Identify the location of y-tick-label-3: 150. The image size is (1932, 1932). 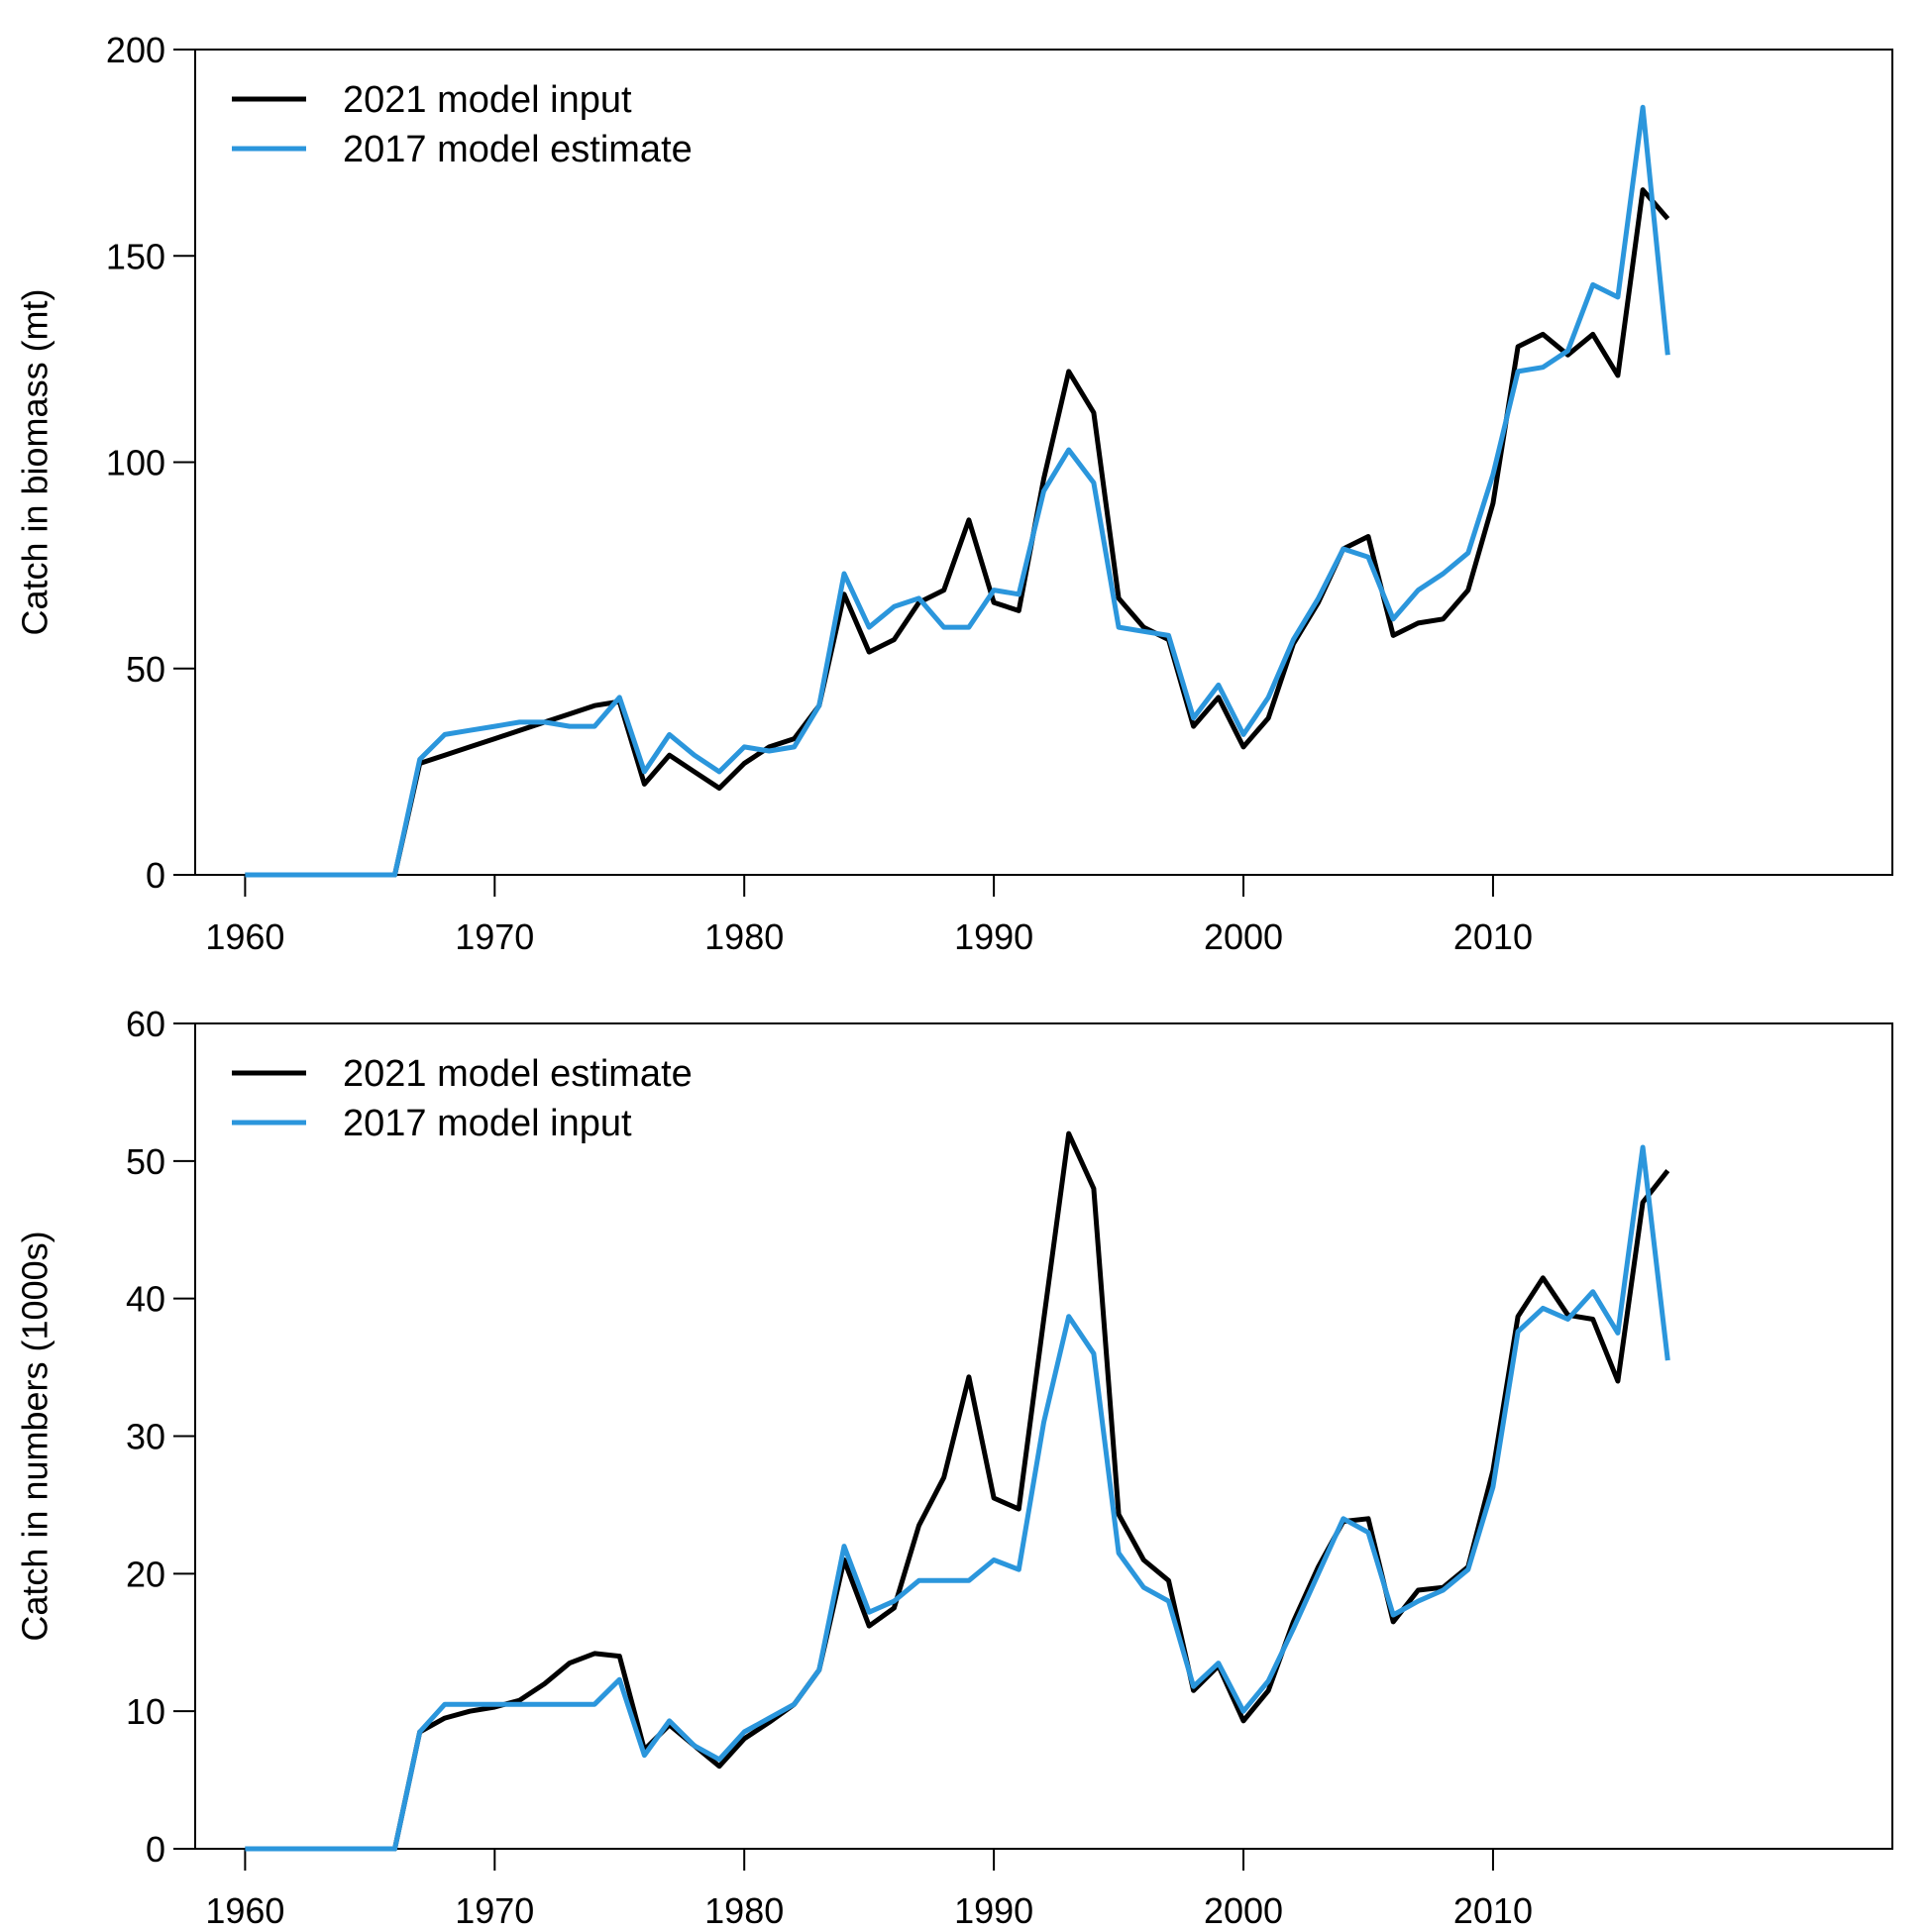
(135, 256).